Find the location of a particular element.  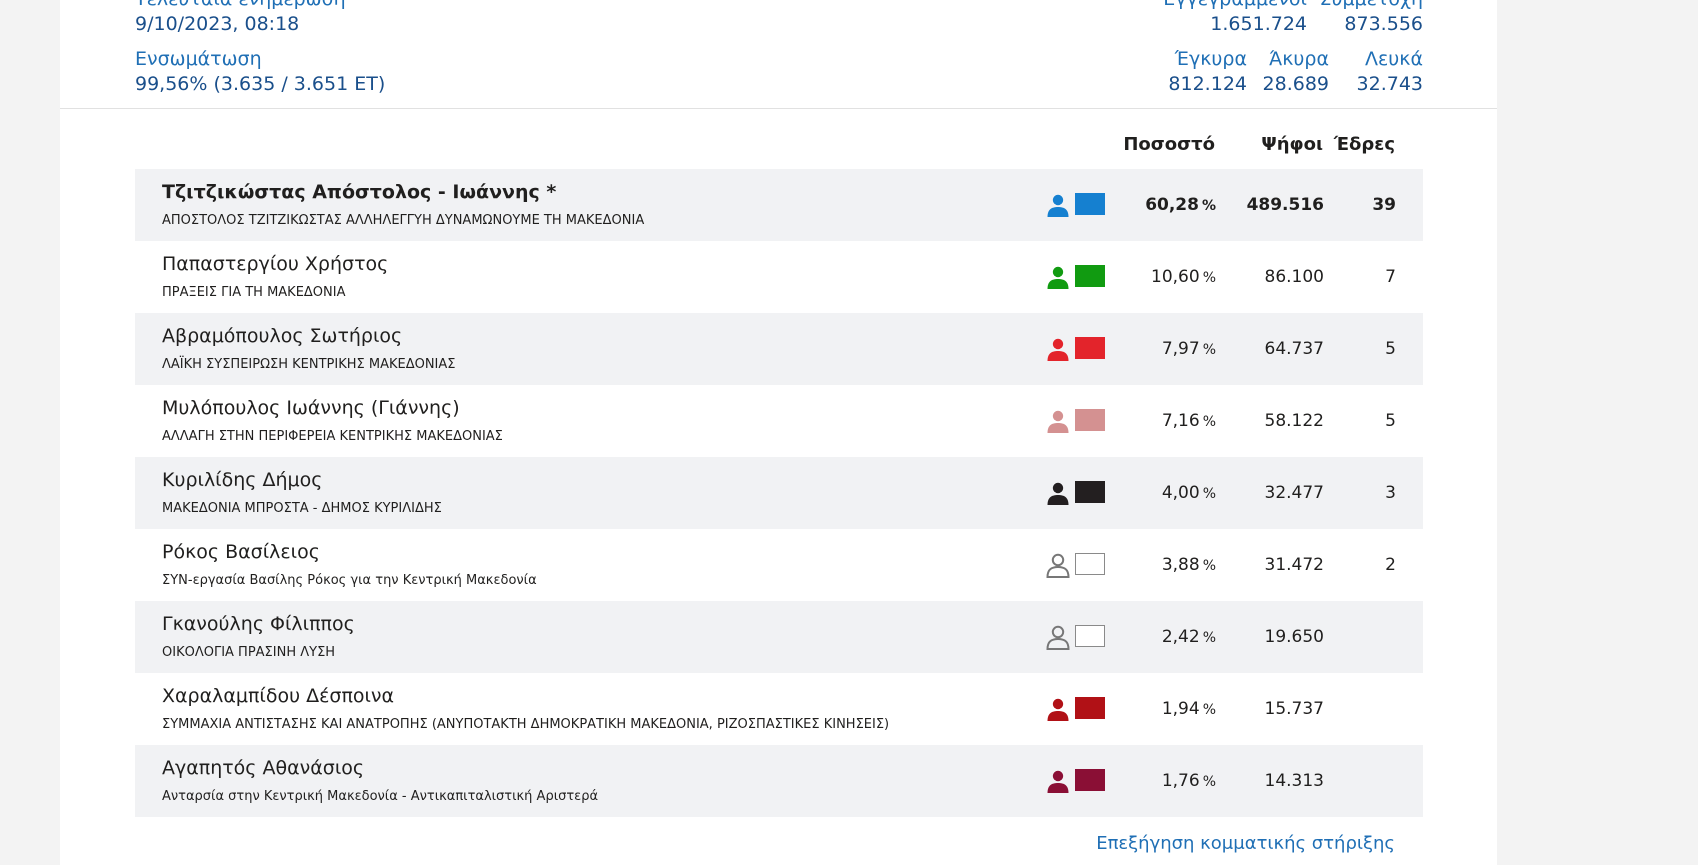

vote-percentage: 3,88% is located at coordinates (1188, 565).